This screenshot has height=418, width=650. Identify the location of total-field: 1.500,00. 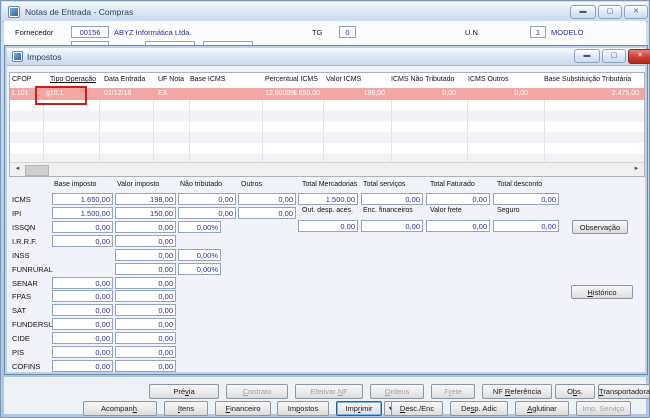
(328, 199).